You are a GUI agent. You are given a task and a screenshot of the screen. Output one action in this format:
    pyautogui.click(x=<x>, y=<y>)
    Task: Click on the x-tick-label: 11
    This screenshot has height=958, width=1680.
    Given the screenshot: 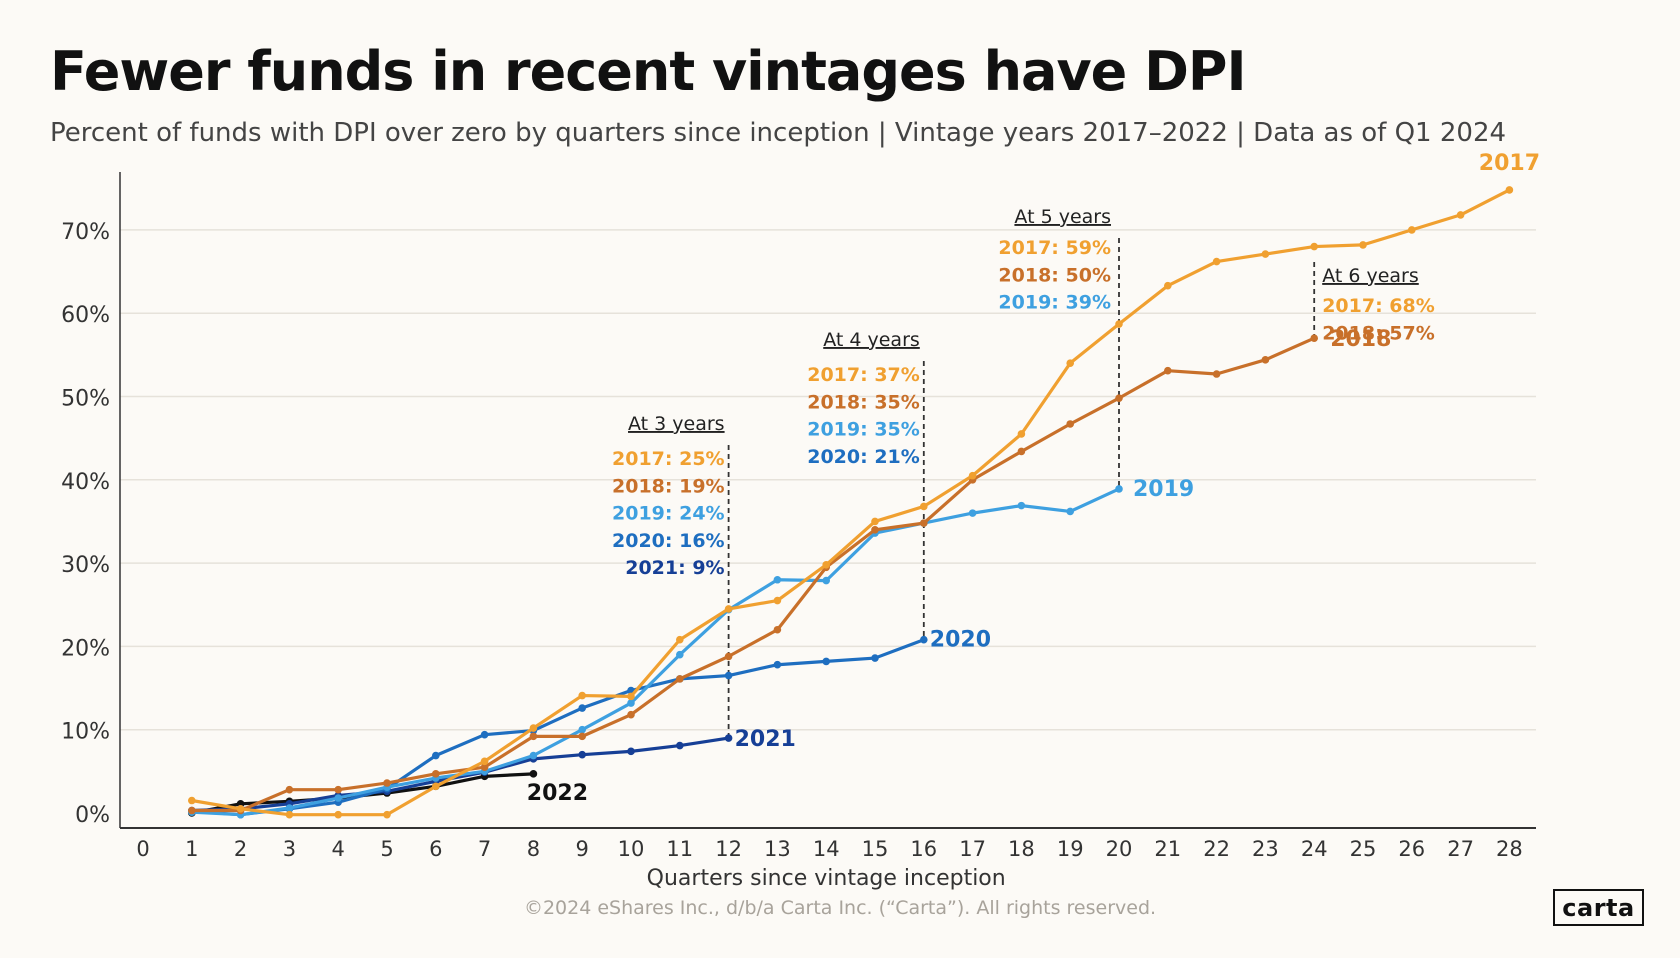 What is the action you would take?
    pyautogui.click(x=679, y=849)
    